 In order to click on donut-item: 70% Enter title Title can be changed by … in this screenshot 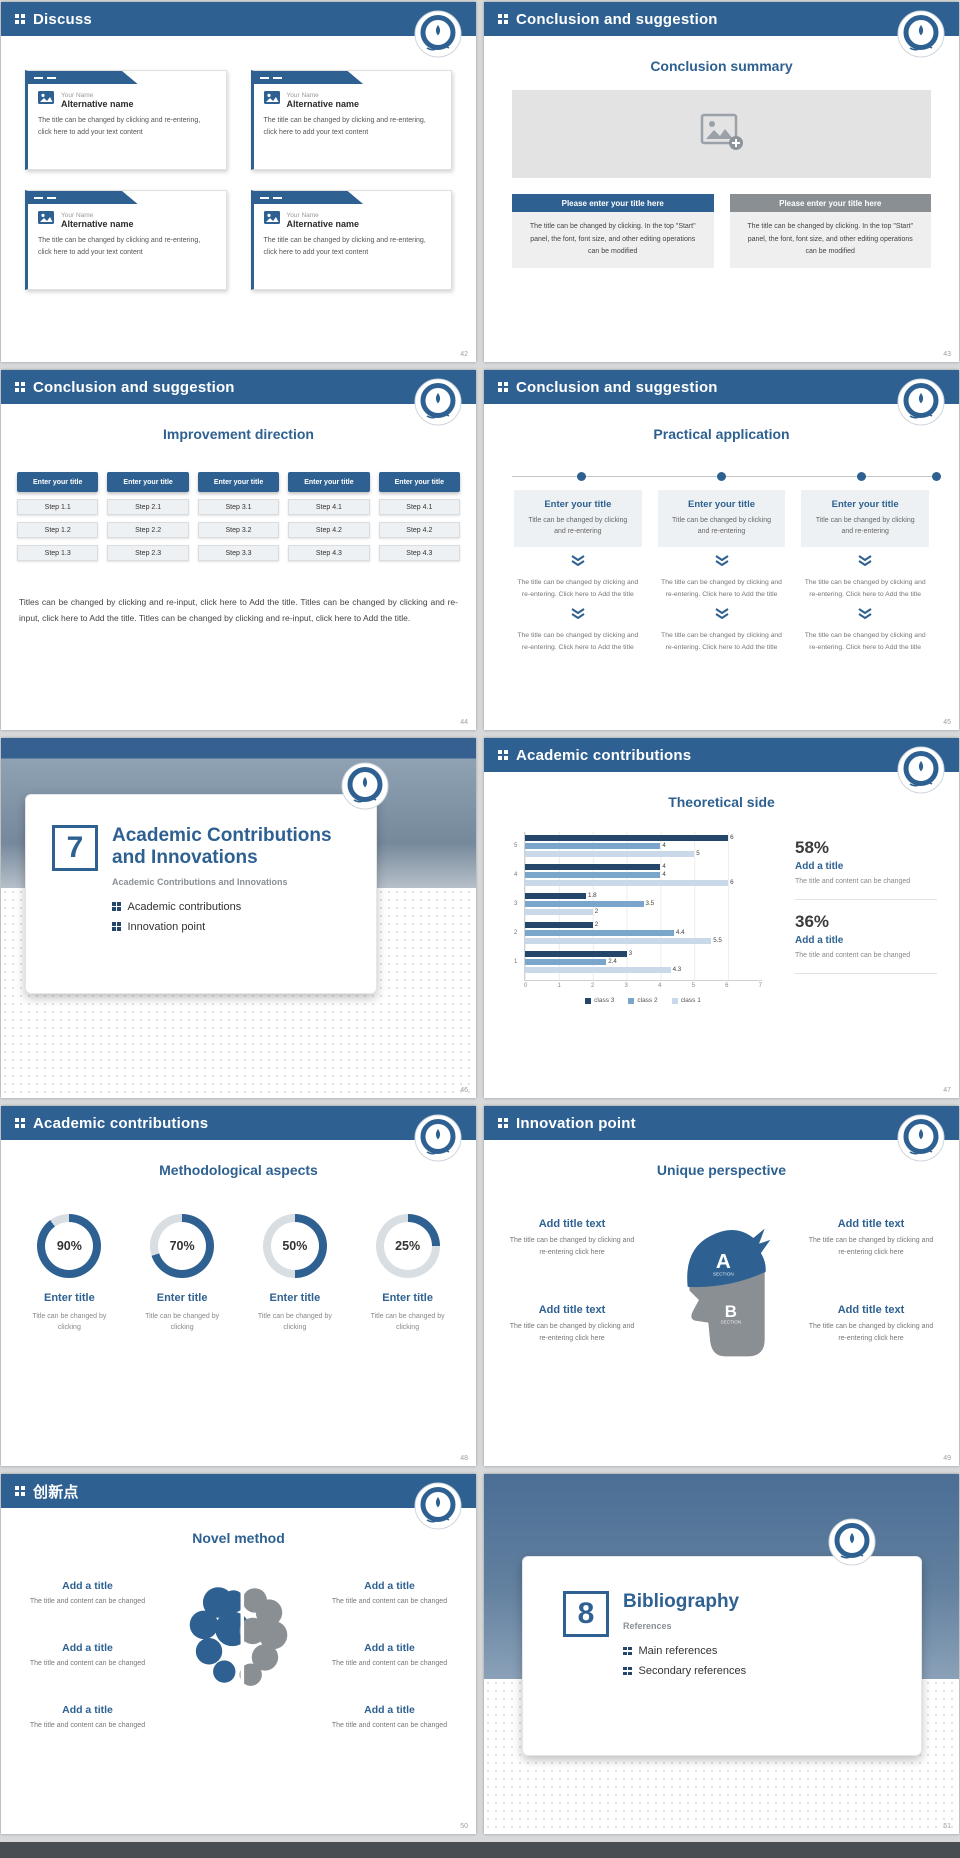, I will do `click(182, 1273)`.